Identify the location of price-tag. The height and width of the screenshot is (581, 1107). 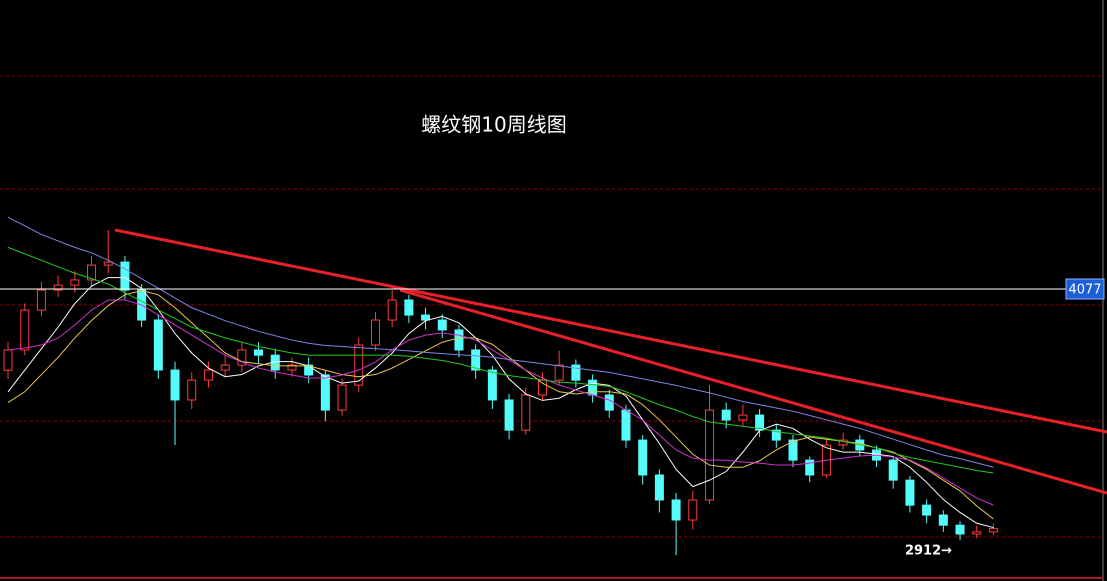
(1085, 289).